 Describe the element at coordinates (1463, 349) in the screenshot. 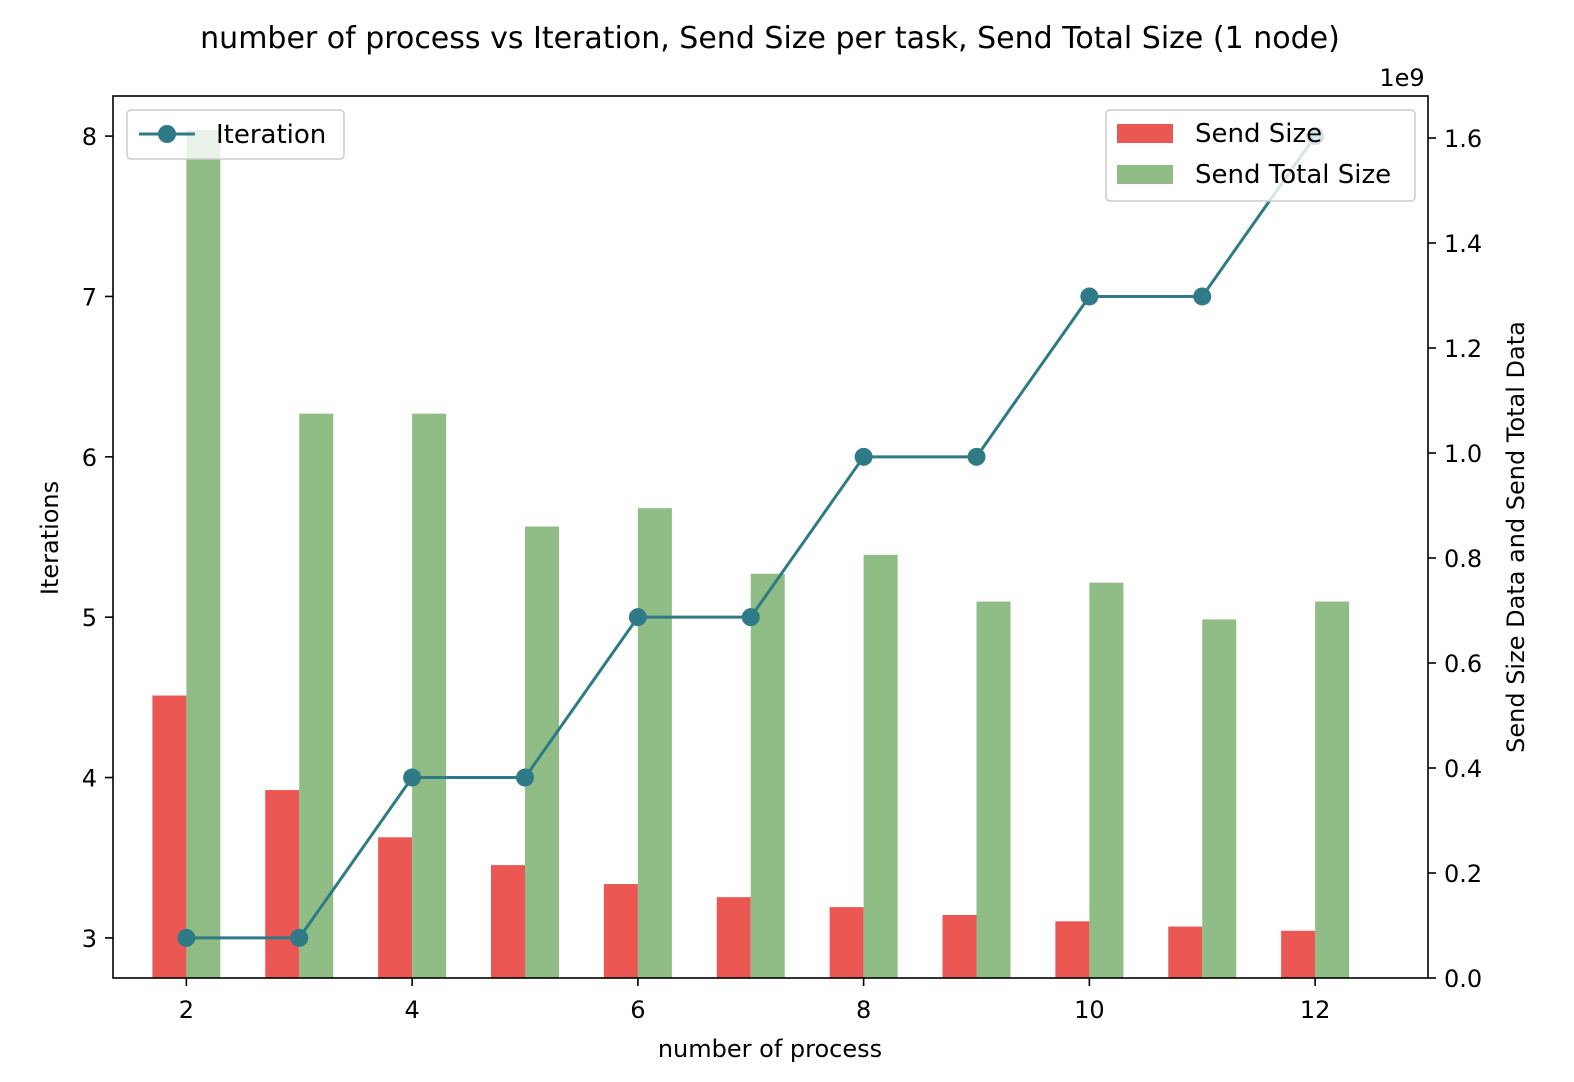

I see `y-right-tick-label: 1.2` at that location.